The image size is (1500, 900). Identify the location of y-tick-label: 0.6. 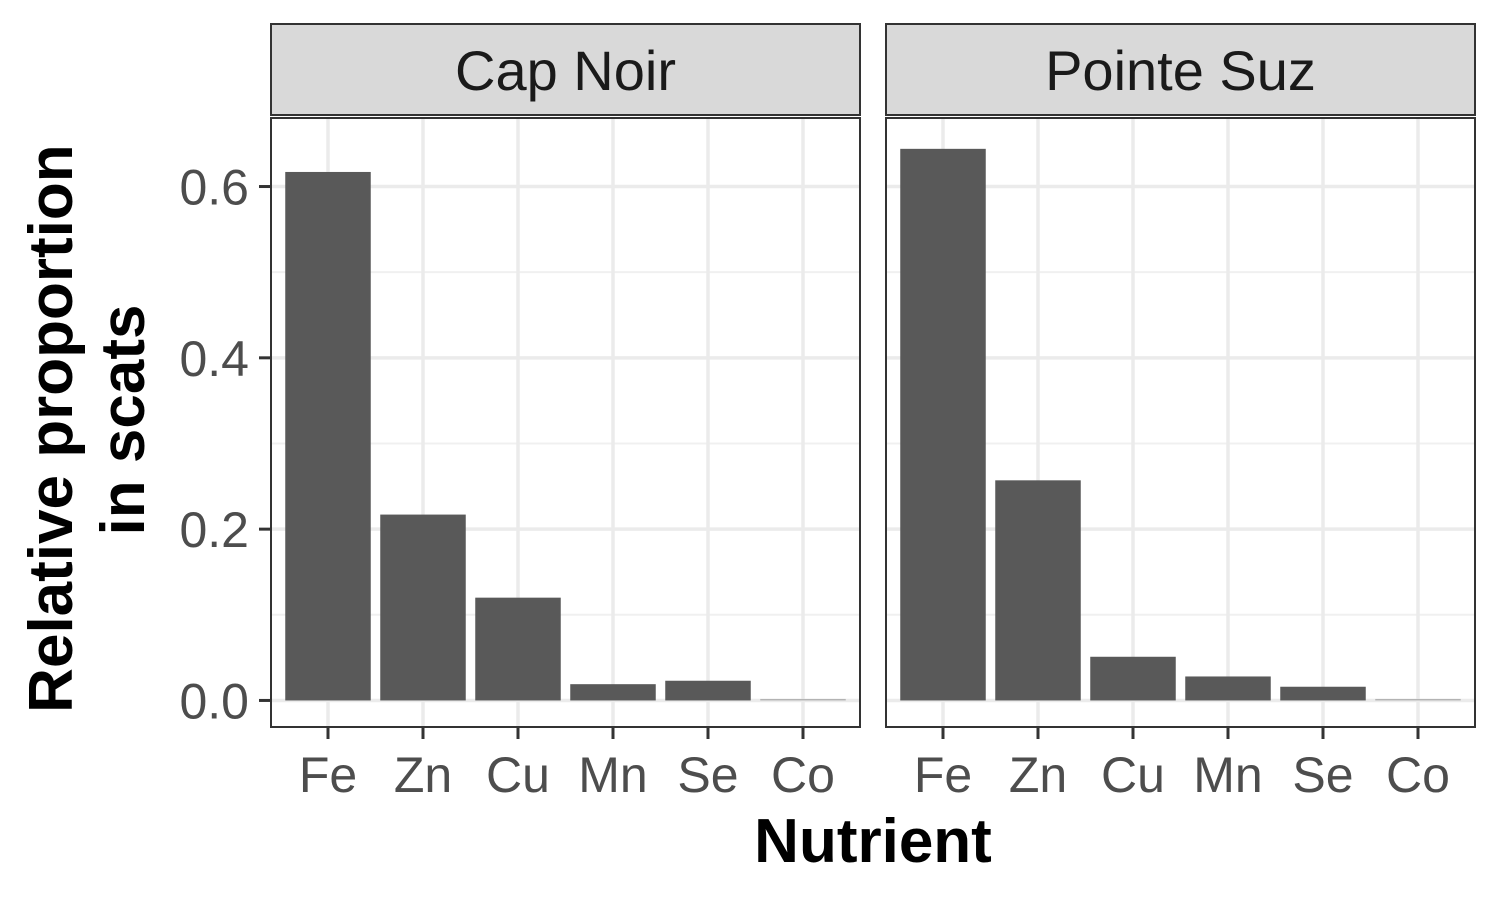
(214, 188).